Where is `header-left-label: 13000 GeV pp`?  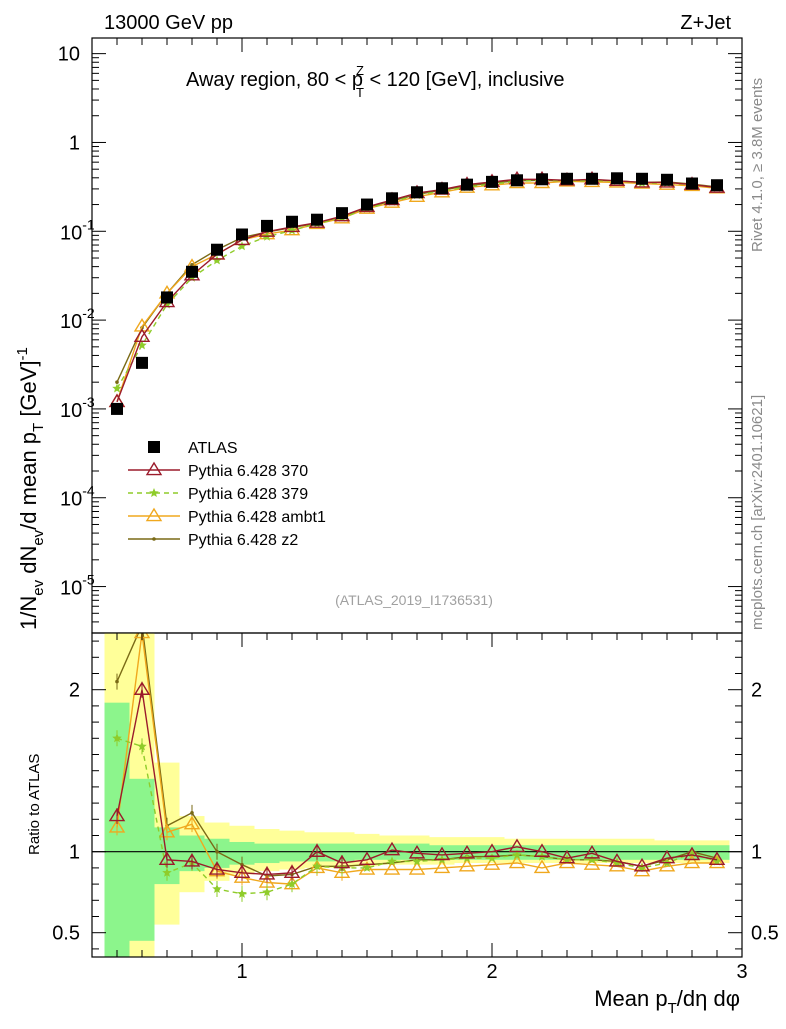
header-left-label: 13000 GeV pp is located at coordinates (168, 23).